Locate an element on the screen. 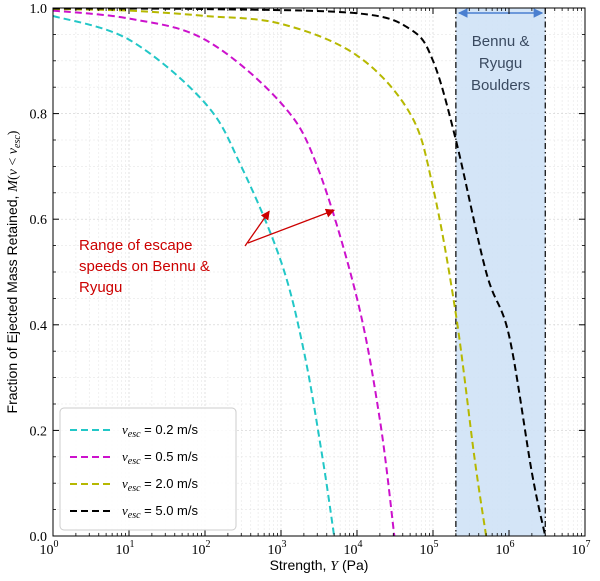 The image size is (600, 581). legend-box is located at coordinates (148, 469).